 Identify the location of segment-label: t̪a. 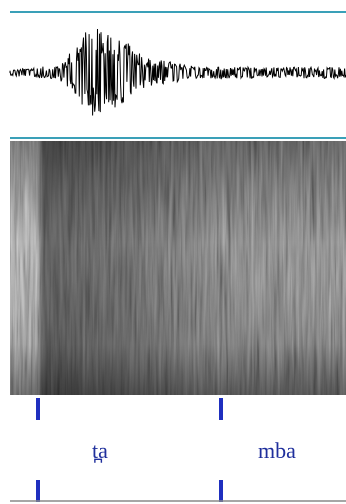
(100, 450).